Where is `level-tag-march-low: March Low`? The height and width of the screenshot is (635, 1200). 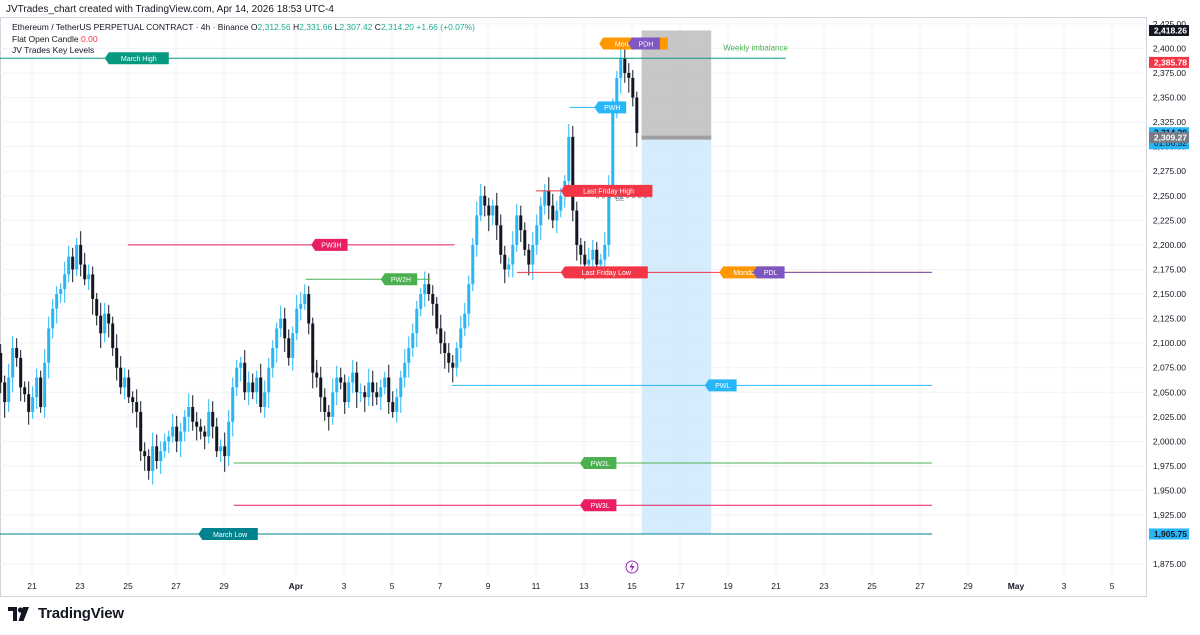
level-tag-march-low: March Low is located at coordinates (228, 533).